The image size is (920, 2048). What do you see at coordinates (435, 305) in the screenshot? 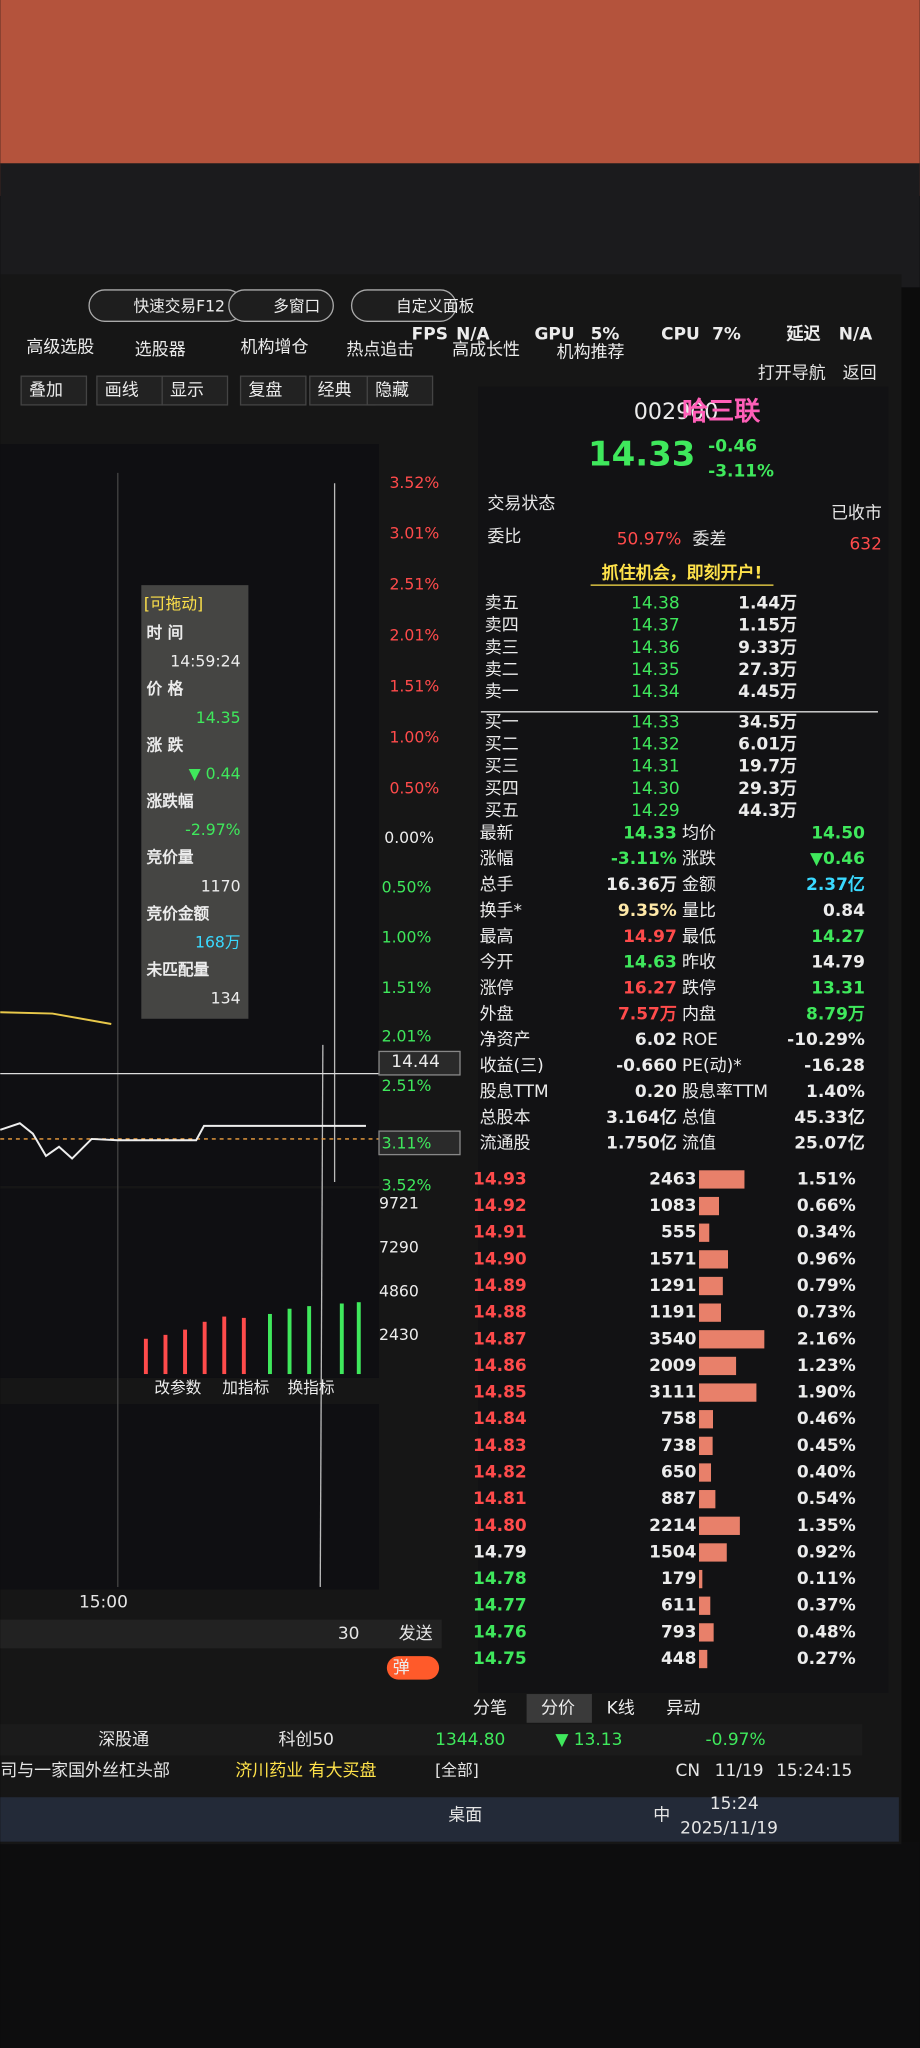
I see `toolbar-button-label: 自定义面板` at bounding box center [435, 305].